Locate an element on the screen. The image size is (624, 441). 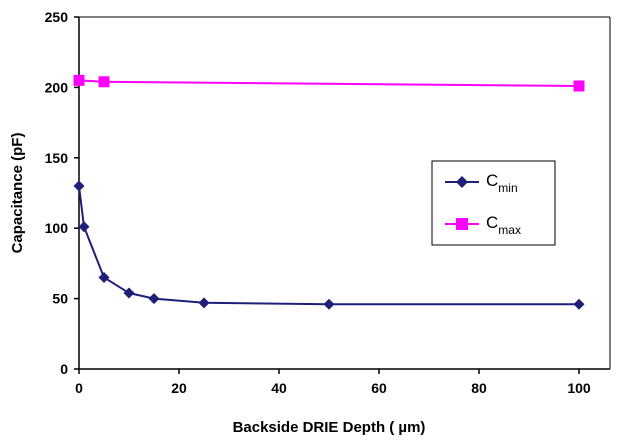
legend-label-cmax-main: C is located at coordinates (492, 222).